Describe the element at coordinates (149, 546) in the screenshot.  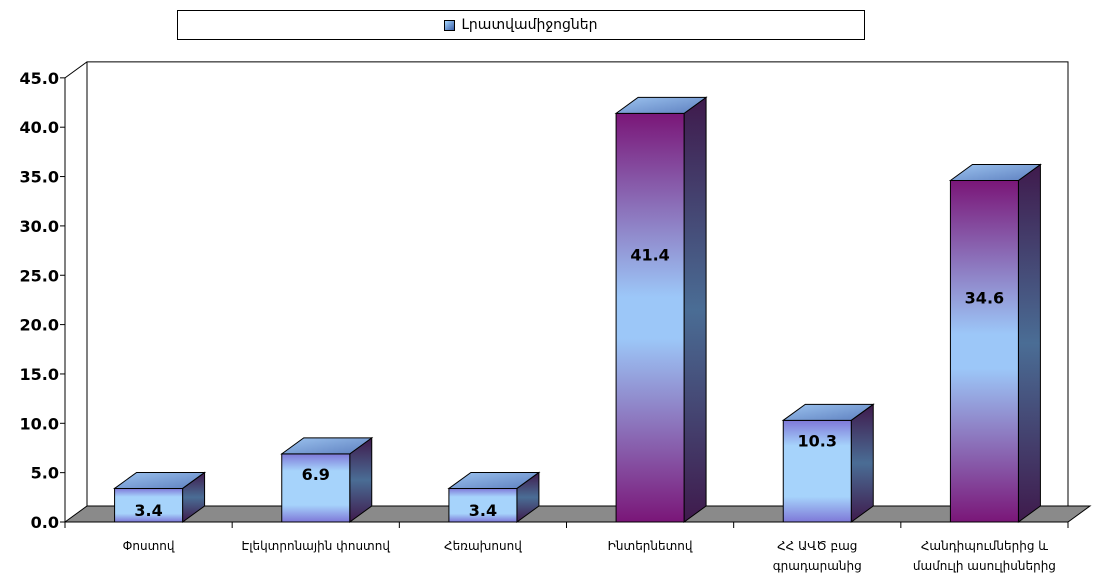
I see `x-tick-label: Փոստով` at that location.